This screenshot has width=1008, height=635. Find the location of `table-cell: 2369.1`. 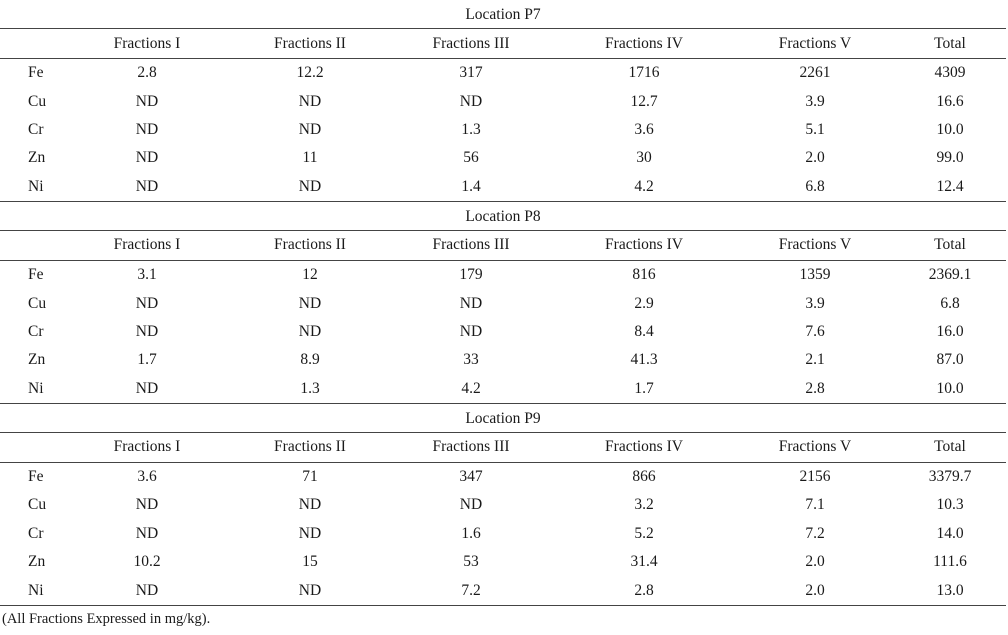

table-cell: 2369.1 is located at coordinates (950, 275).